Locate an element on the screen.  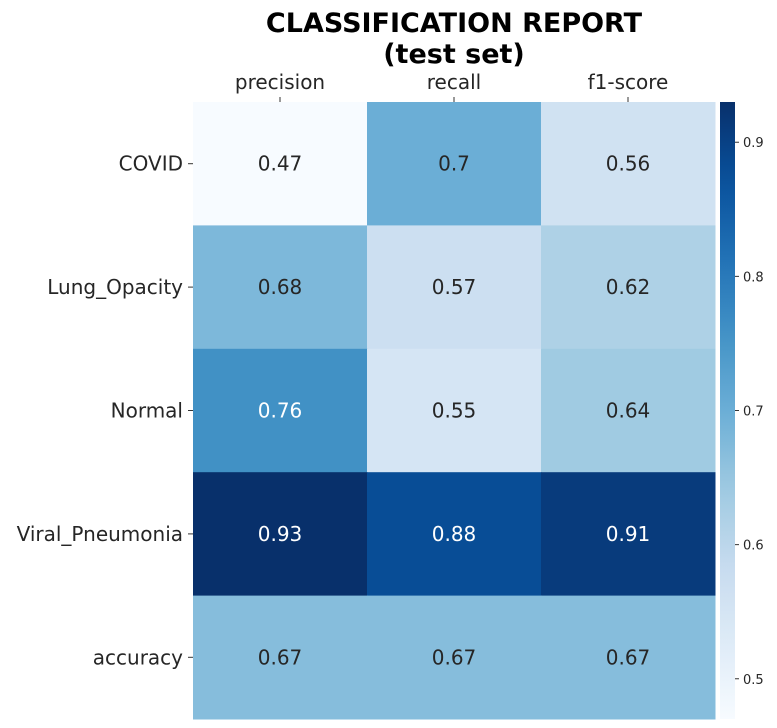
column-labels: precision recall f1-score is located at coordinates (451, 86).